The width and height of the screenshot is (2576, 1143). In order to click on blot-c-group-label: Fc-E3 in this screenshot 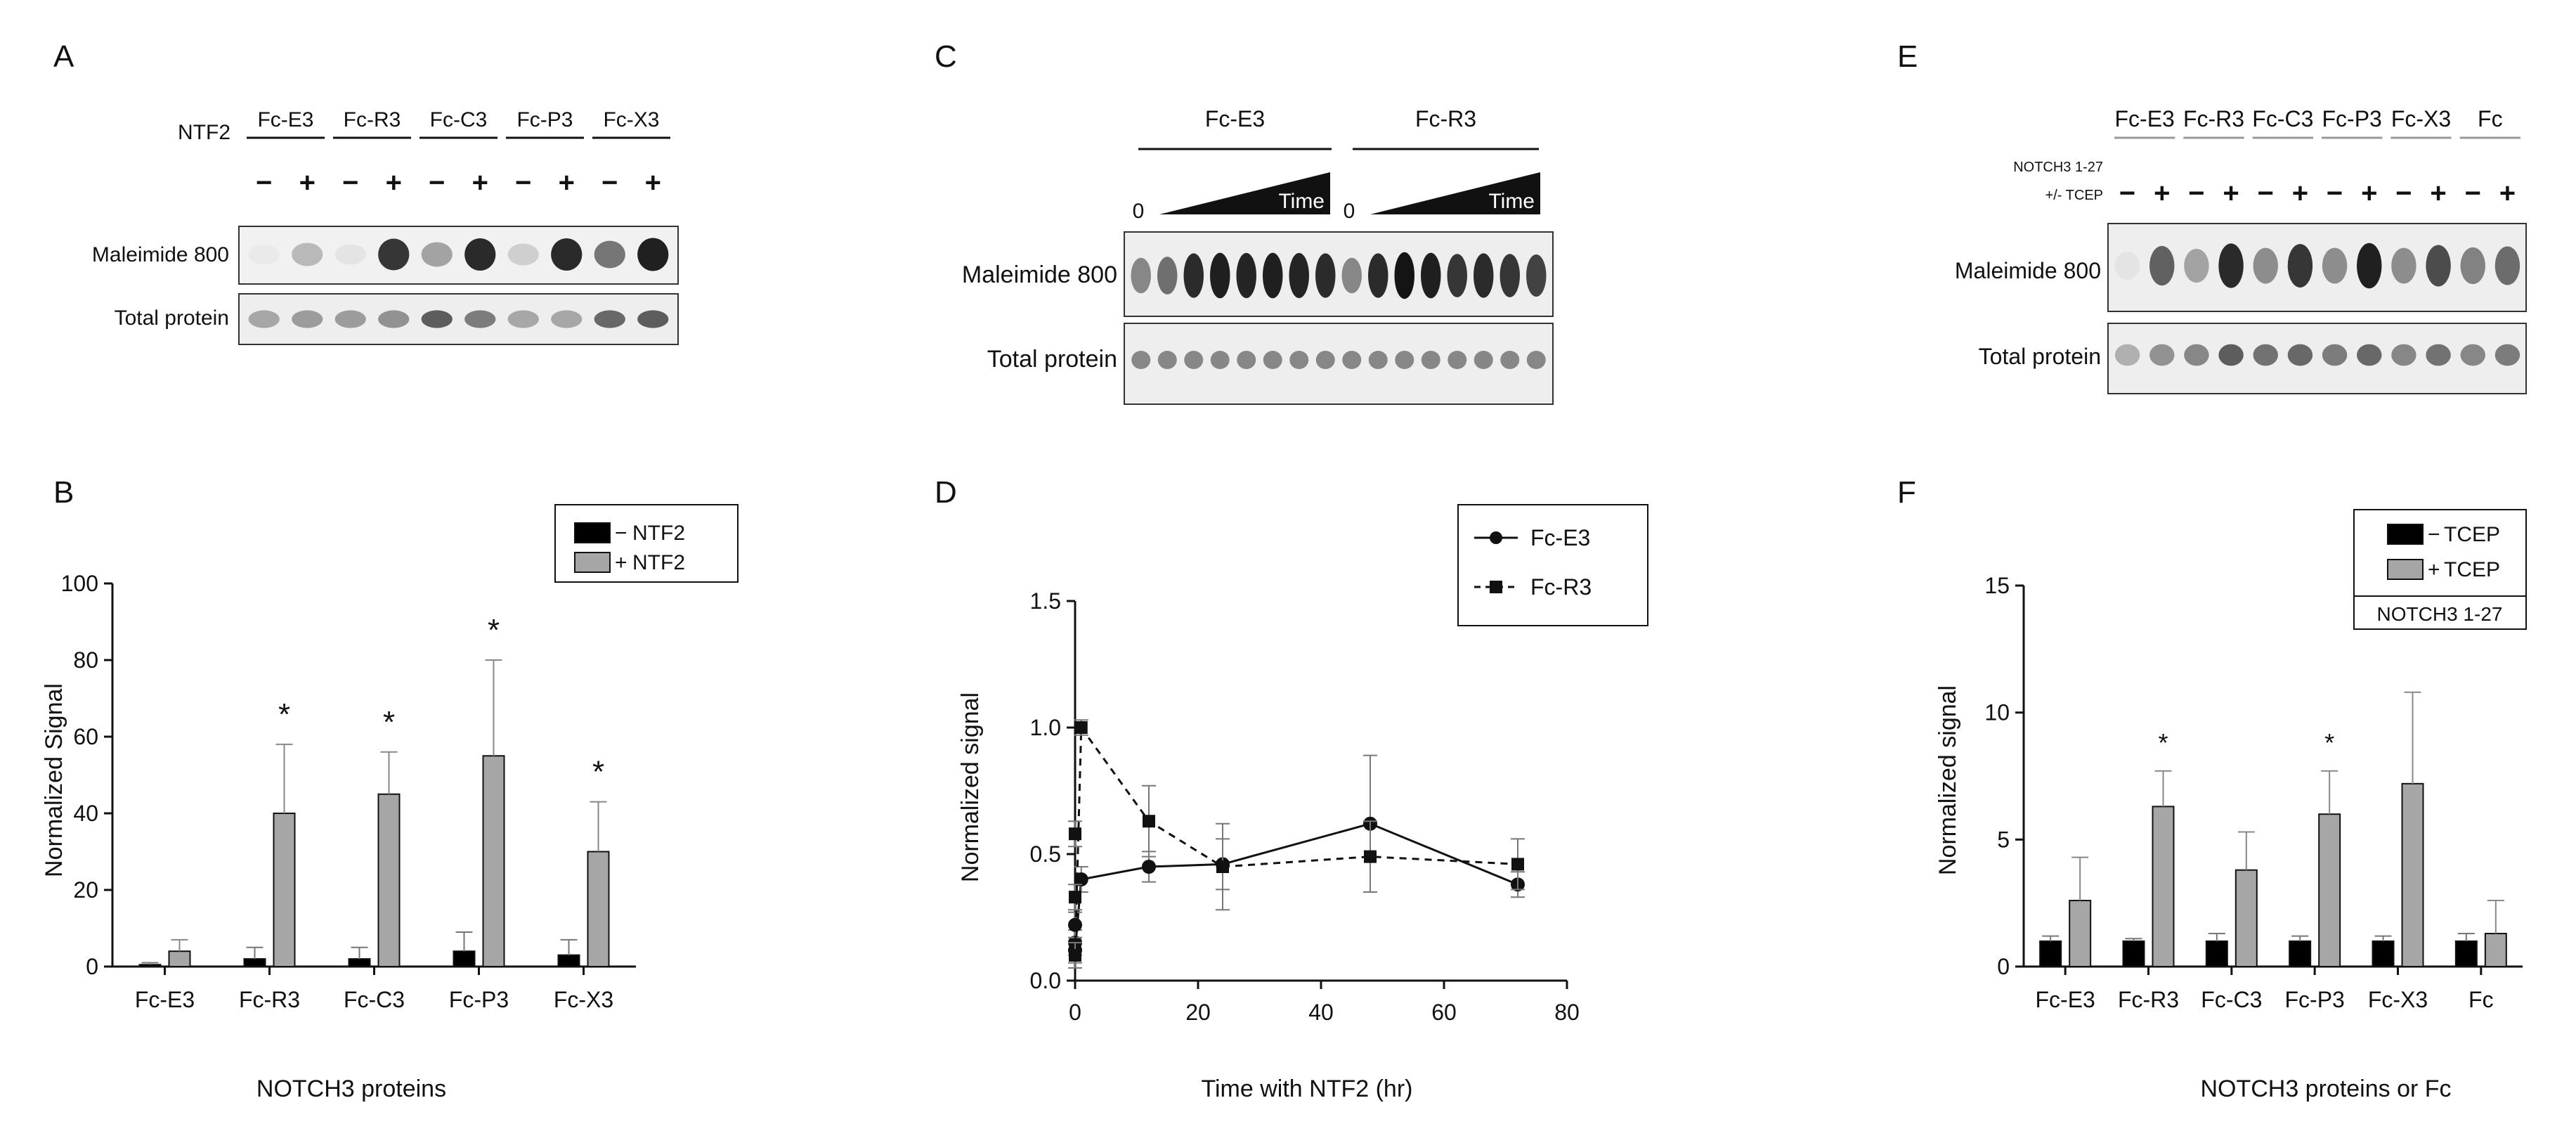, I will do `click(1235, 119)`.